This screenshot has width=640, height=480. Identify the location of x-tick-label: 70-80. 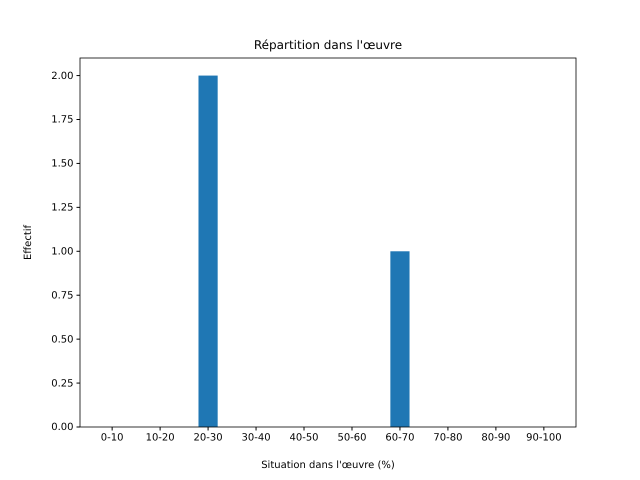
(447, 438).